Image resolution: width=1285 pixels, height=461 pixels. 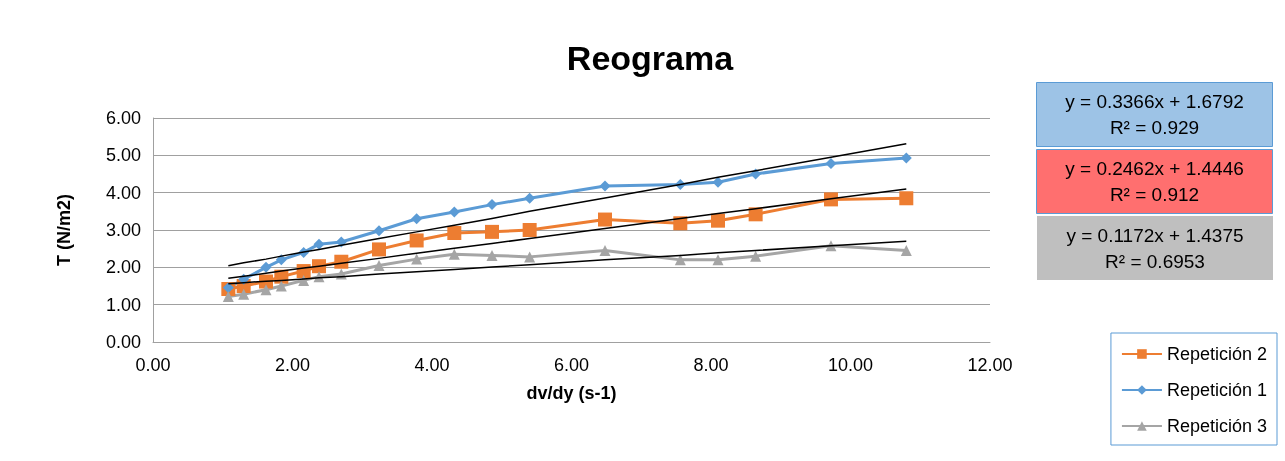 I want to click on line-series, so click(x=567, y=205).